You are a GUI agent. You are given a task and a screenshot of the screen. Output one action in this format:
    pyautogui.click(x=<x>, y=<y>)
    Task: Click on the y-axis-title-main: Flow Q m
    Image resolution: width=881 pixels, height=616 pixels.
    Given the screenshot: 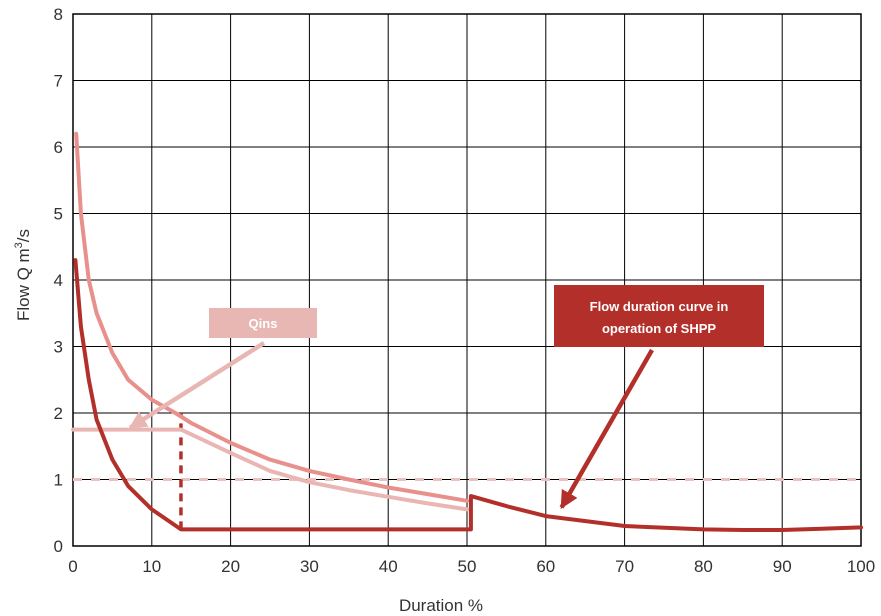 What is the action you would take?
    pyautogui.click(x=23, y=284)
    